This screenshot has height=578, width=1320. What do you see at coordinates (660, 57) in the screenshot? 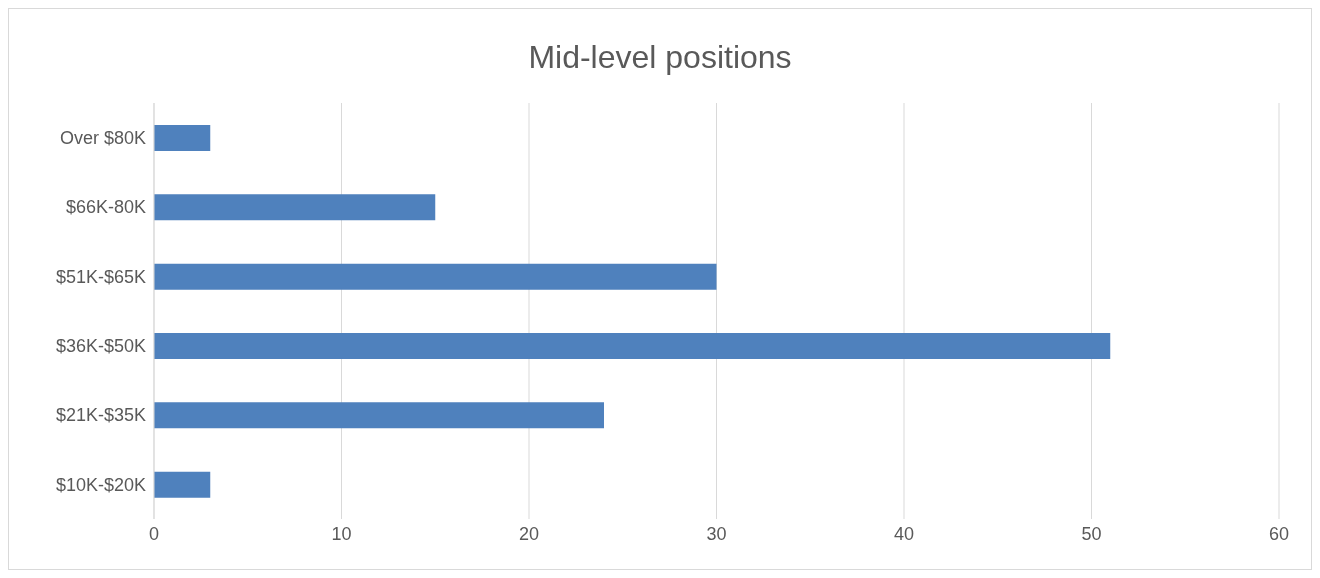
I see `chart-title: Mid-level positions` at bounding box center [660, 57].